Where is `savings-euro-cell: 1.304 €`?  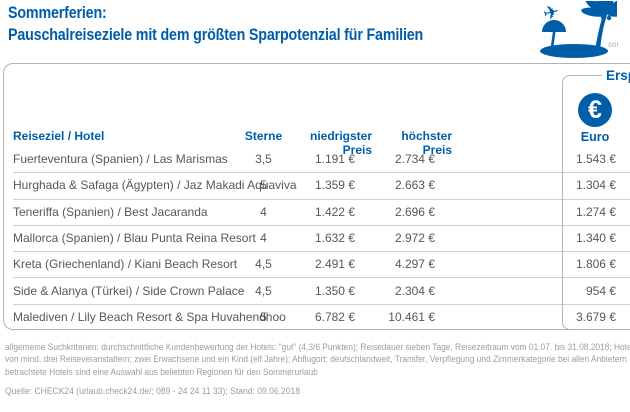 savings-euro-cell: 1.304 € is located at coordinates (595, 185).